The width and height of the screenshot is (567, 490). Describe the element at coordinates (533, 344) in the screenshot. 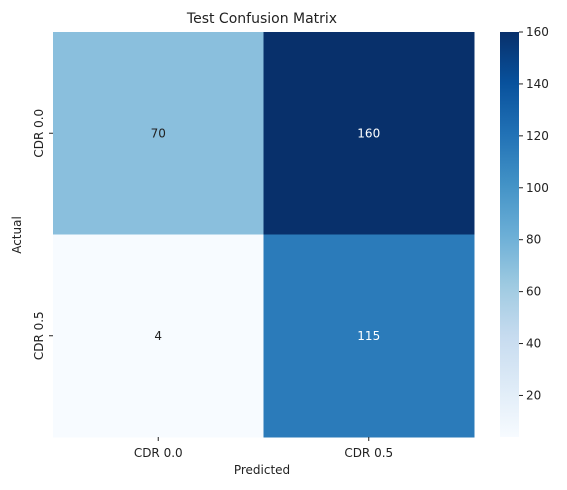

I see `colorbar-tick-label: 40` at that location.